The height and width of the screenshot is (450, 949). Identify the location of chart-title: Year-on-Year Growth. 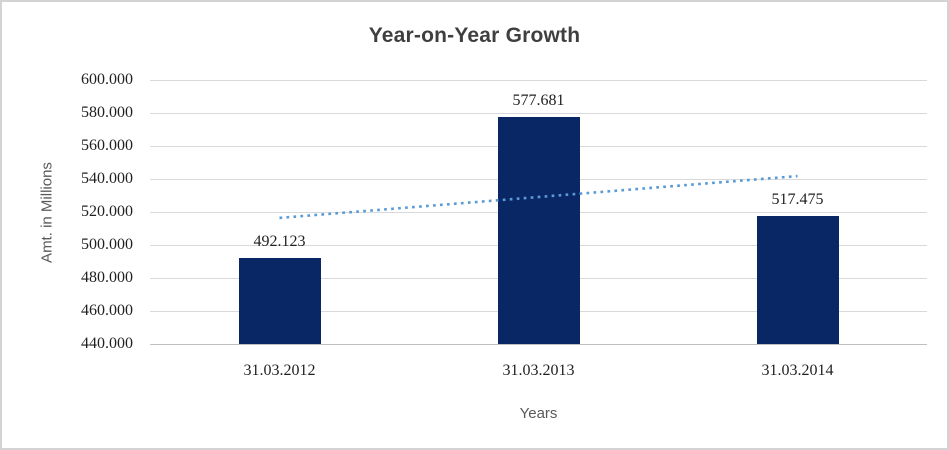
(474, 35).